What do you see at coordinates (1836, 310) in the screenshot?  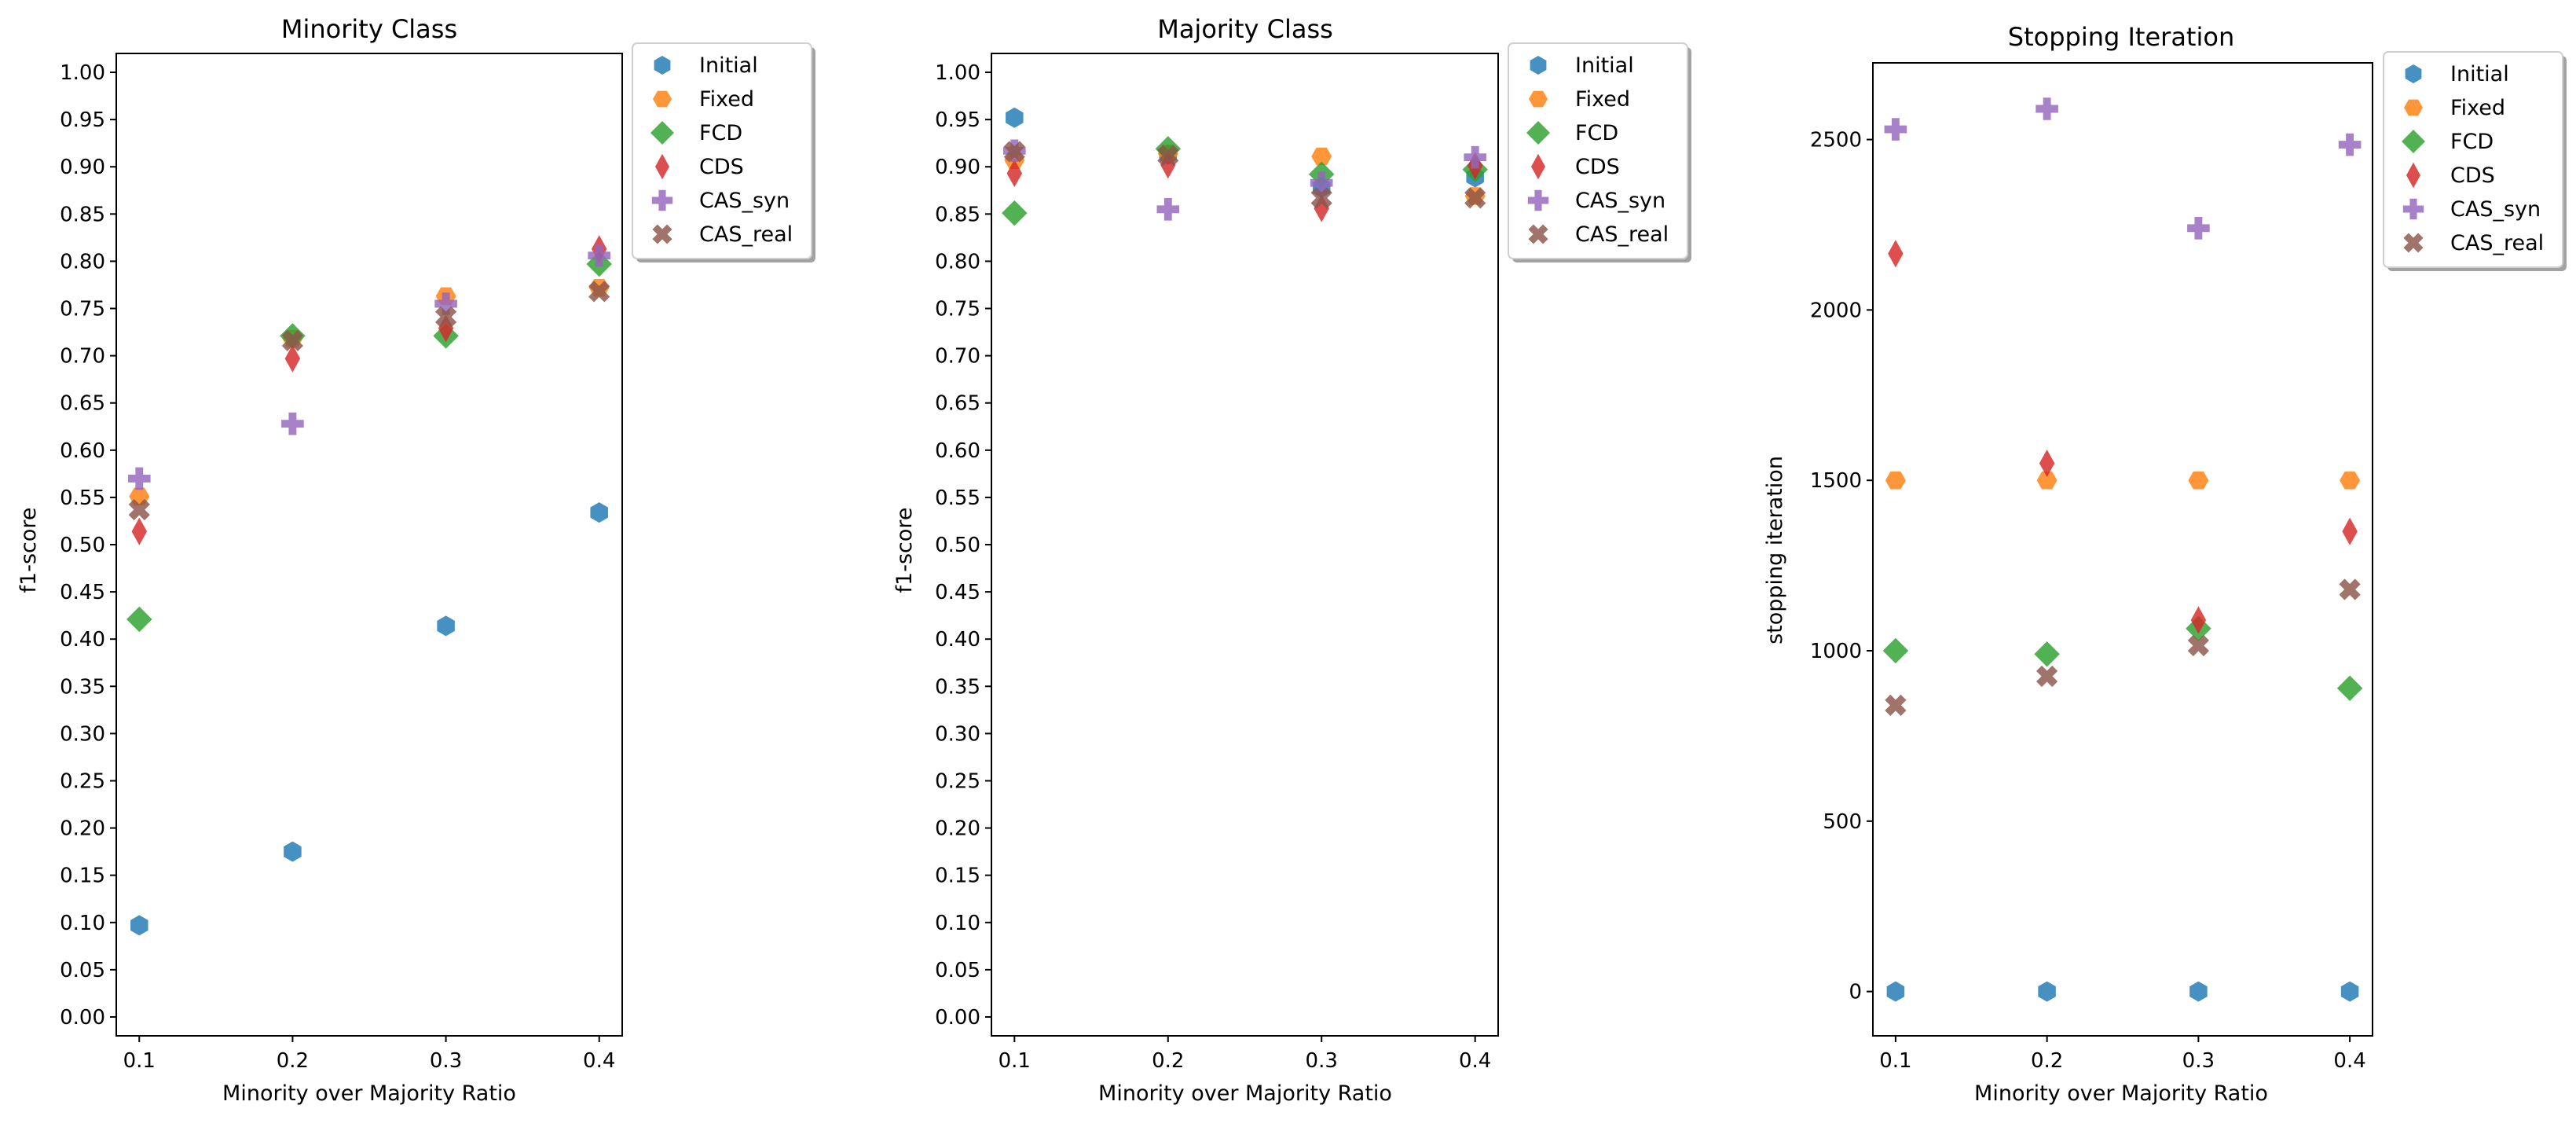 I see `y-tick-label: 2000` at bounding box center [1836, 310].